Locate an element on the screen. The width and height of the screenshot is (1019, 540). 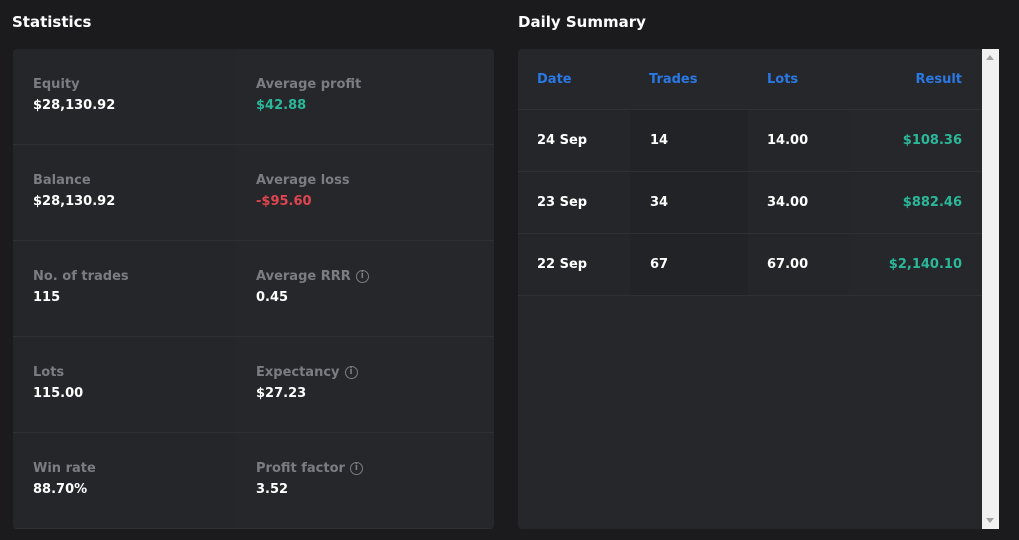
date-cell: 23 Sep is located at coordinates (574, 202).